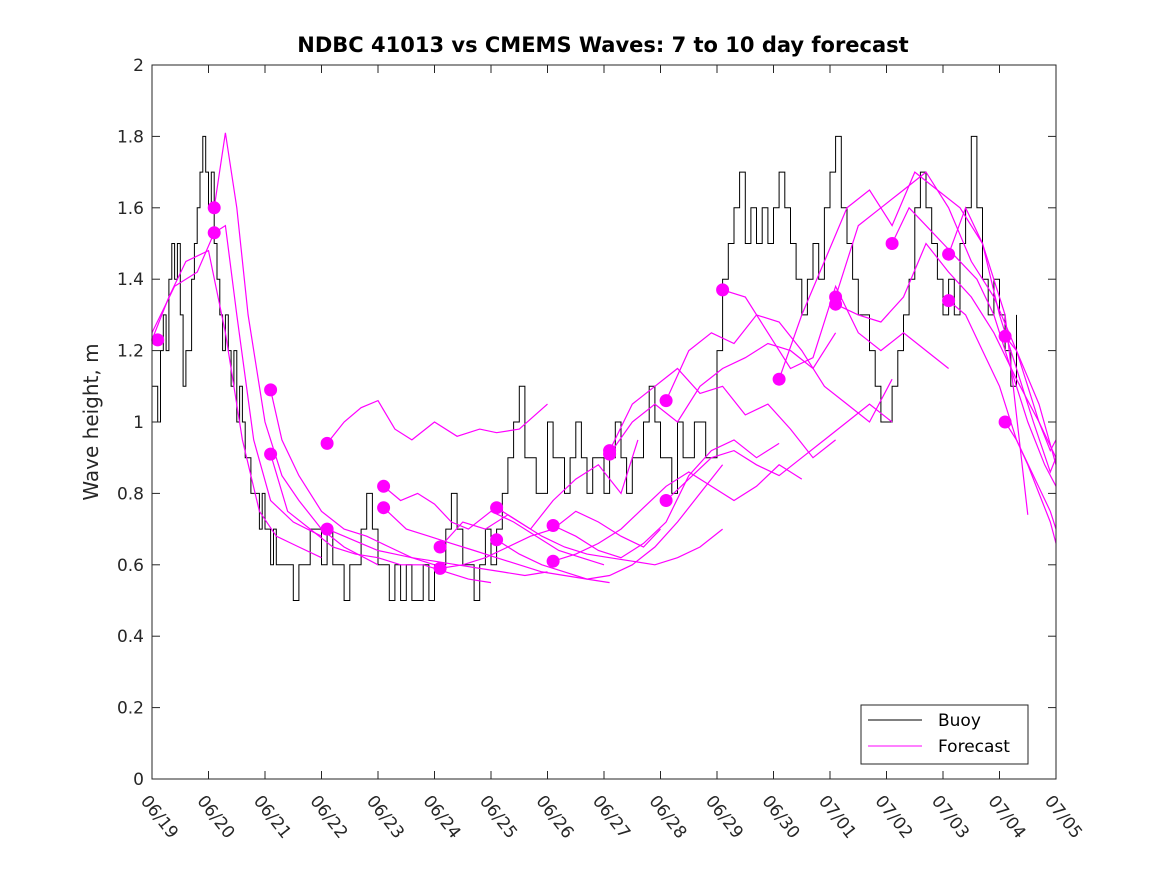 Image resolution: width=1167 pixels, height=875 pixels. Describe the element at coordinates (130, 494) in the screenshot. I see `y-tick-label: 0.8` at that location.